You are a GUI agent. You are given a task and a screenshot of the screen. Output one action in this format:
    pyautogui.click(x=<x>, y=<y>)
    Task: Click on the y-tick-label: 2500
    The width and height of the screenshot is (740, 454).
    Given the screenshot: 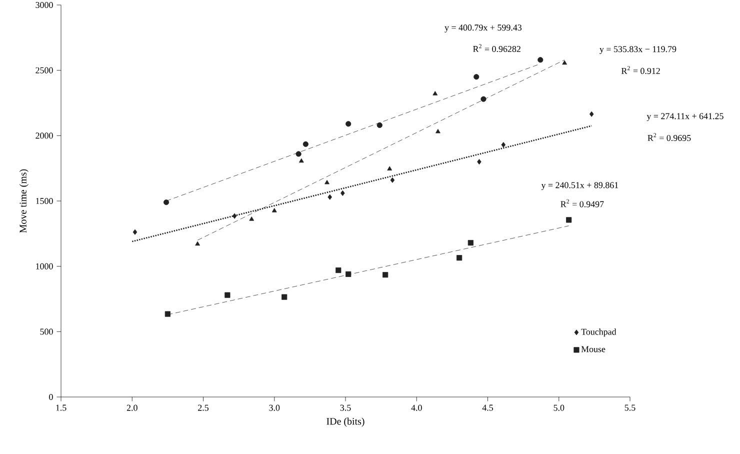 What is the action you would take?
    pyautogui.click(x=44, y=70)
    